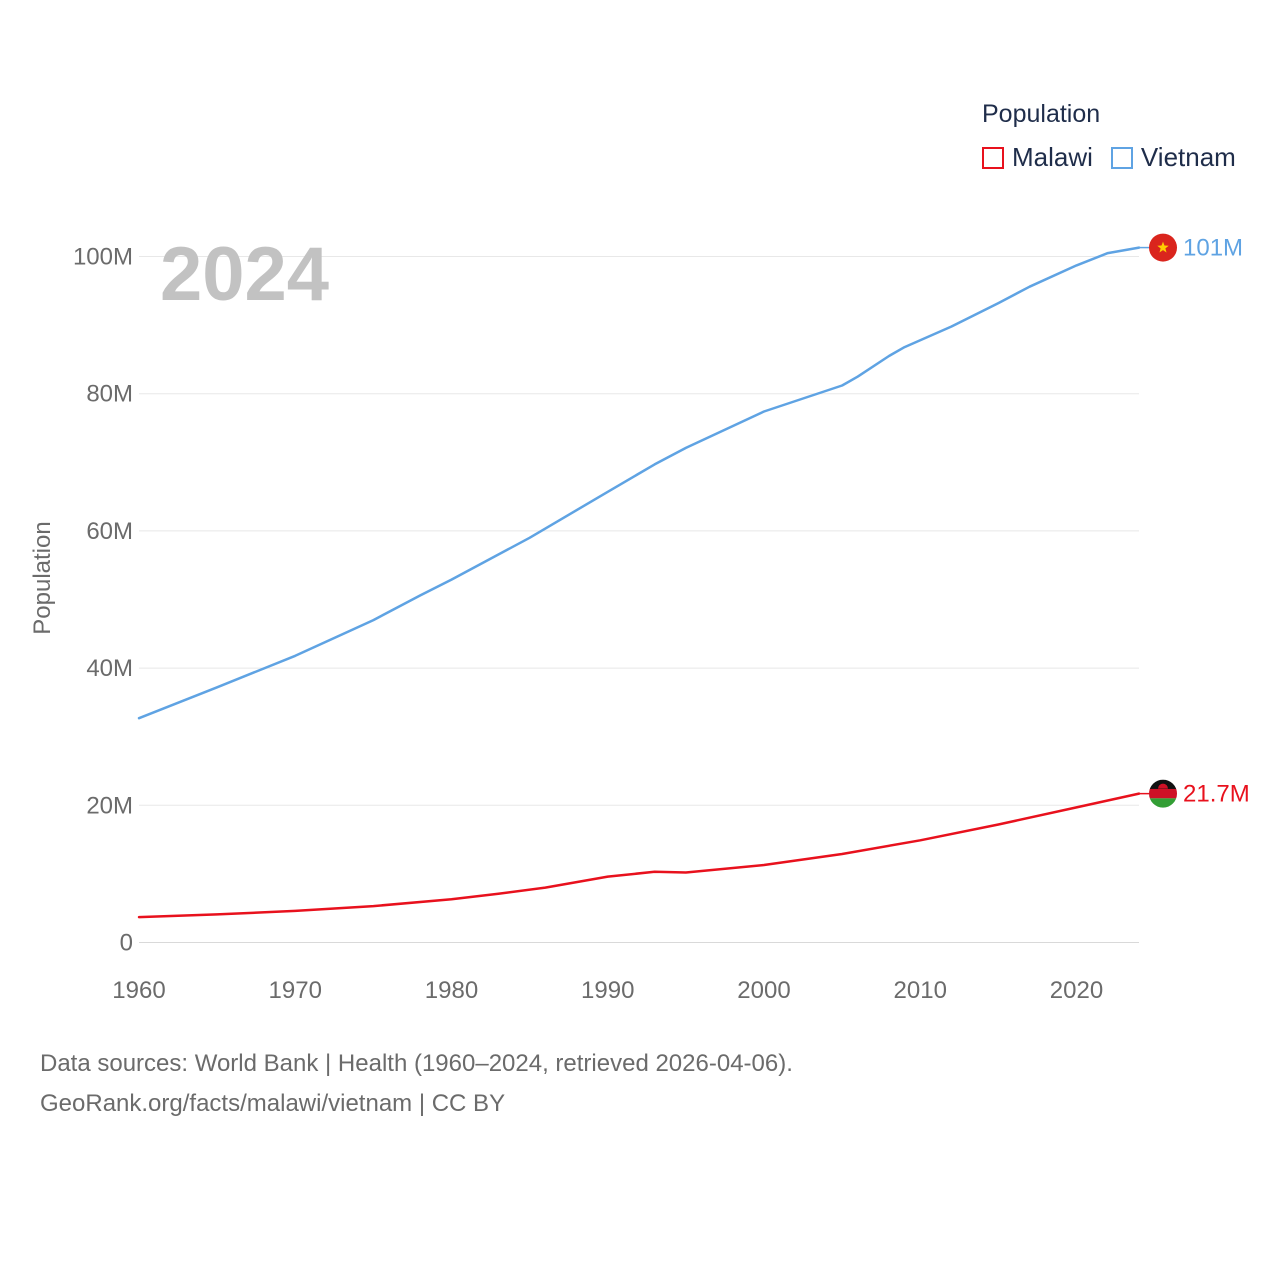 Image resolution: width=1280 pixels, height=1280 pixels. Describe the element at coordinates (920, 990) in the screenshot. I see `x-tick-label: 2010` at that location.